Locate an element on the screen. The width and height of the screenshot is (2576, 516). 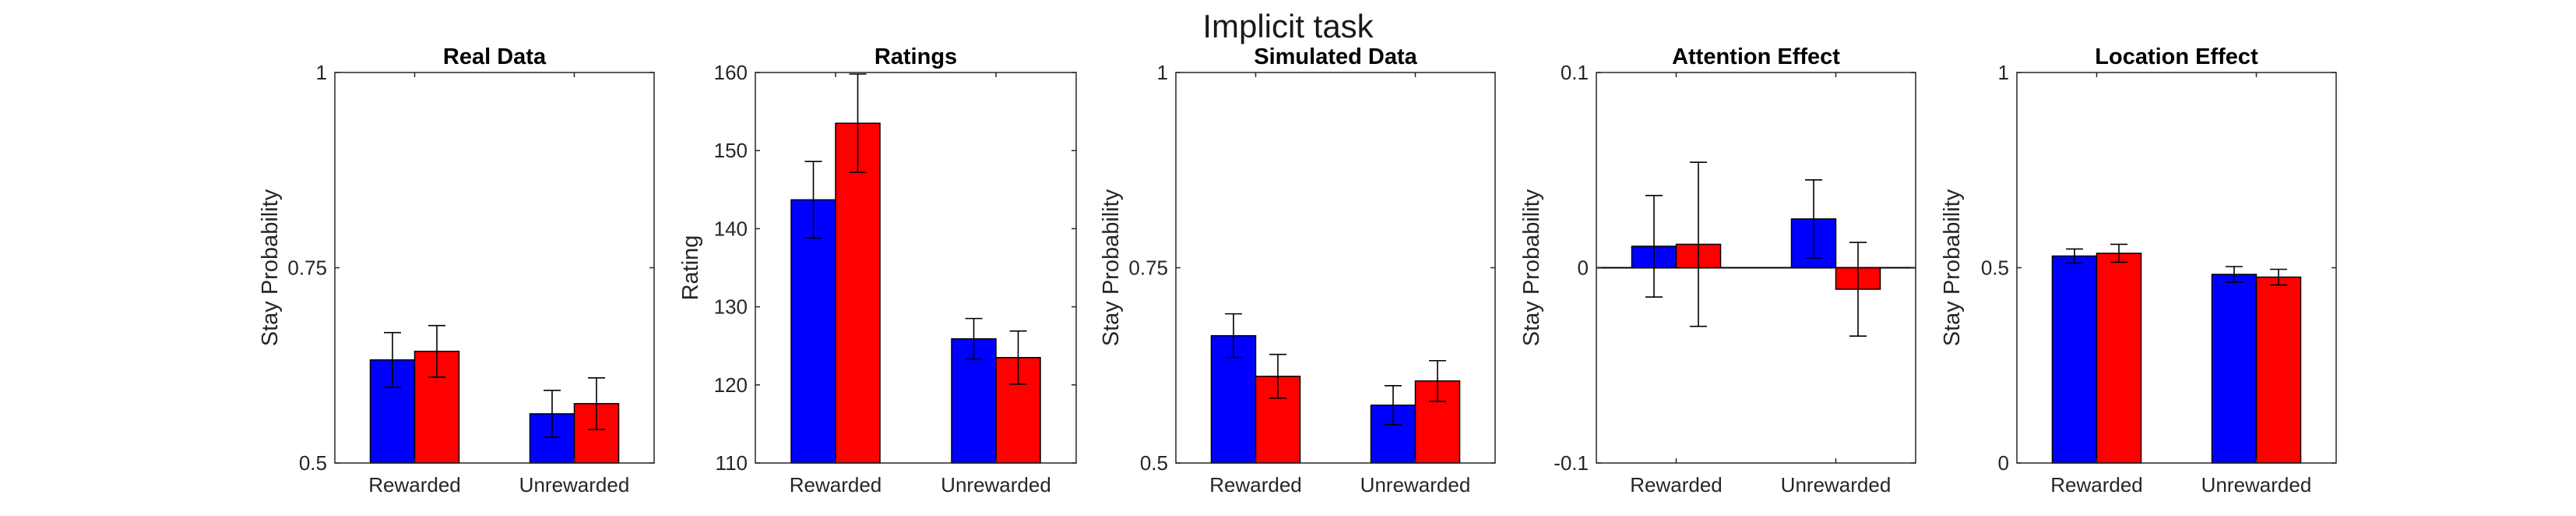
panel-title: Ratings is located at coordinates (916, 56).